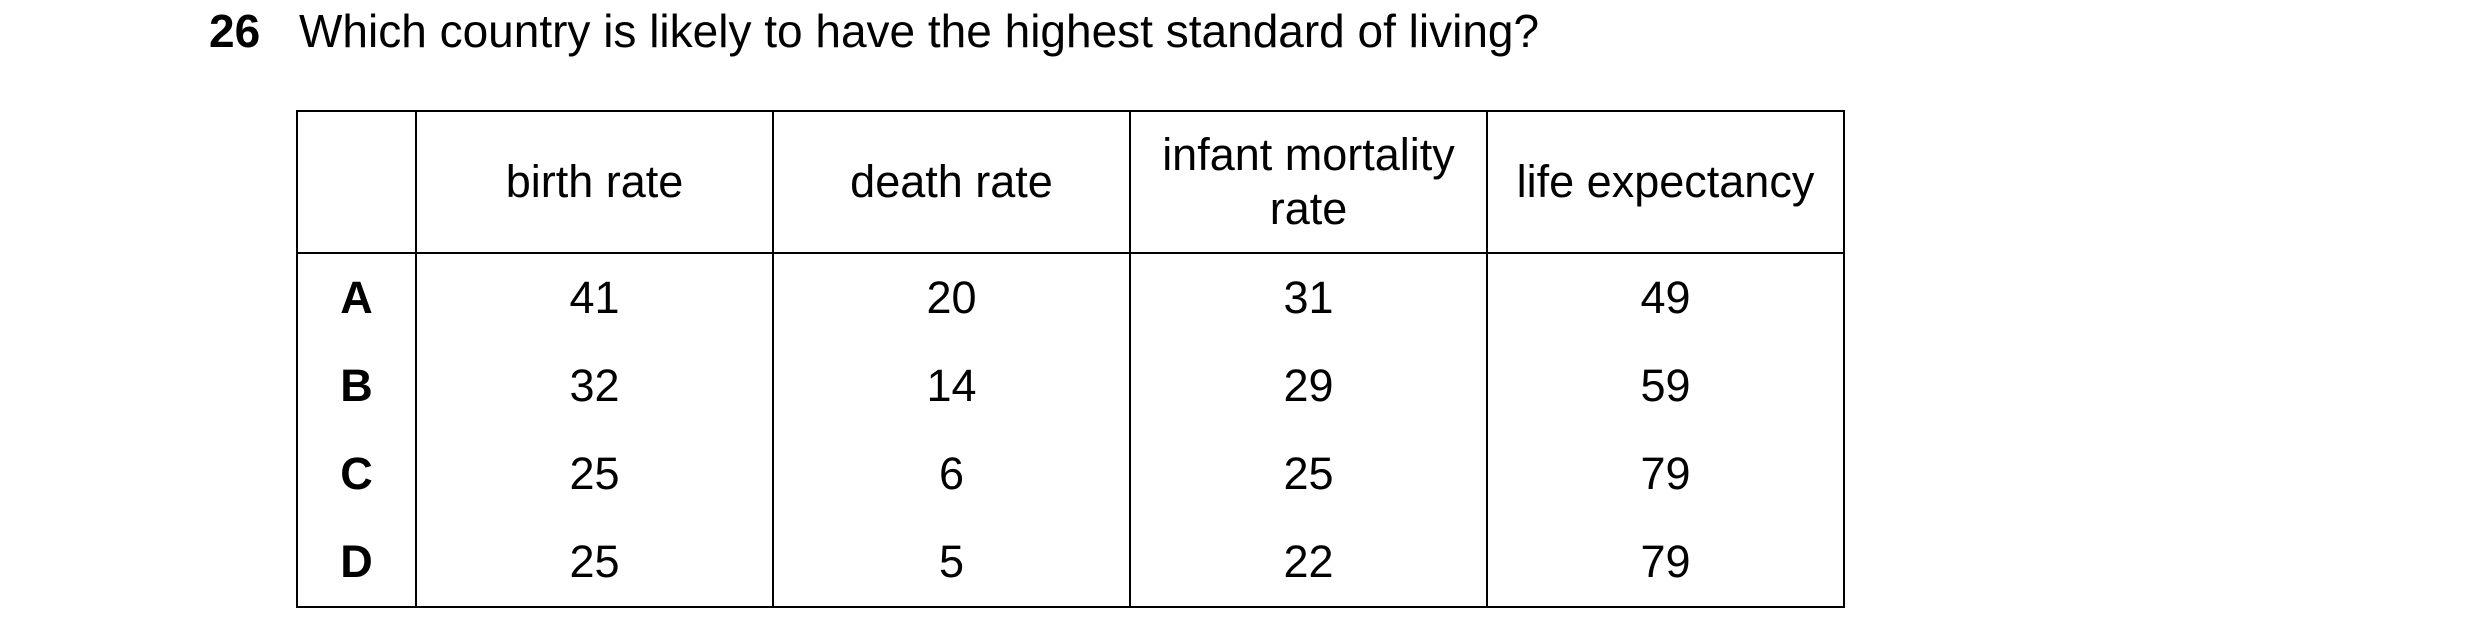  What do you see at coordinates (356, 563) in the screenshot?
I see `row-label: D` at bounding box center [356, 563].